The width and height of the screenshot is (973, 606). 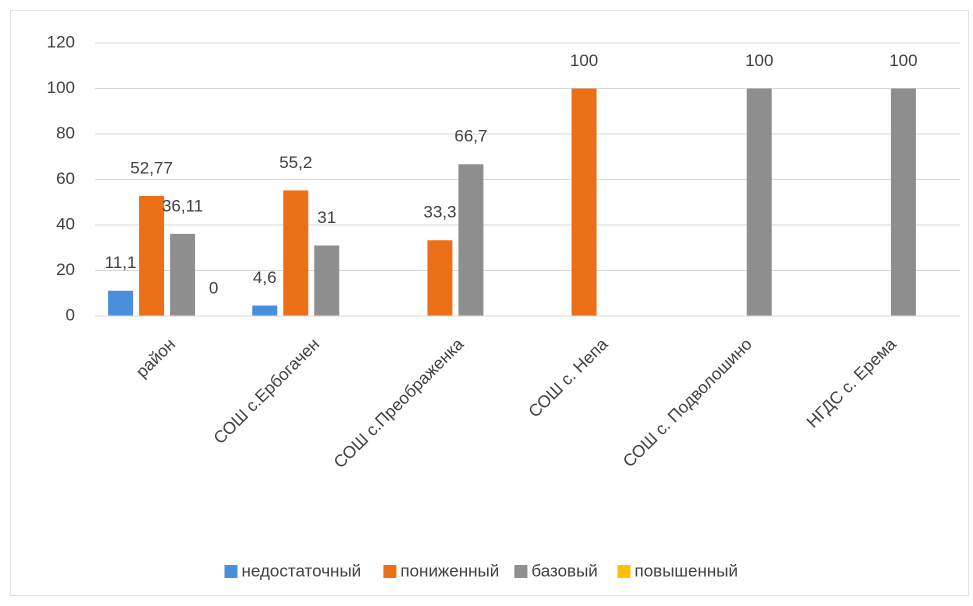 What do you see at coordinates (470, 136) in the screenshot?
I see `data-label: 66,7` at bounding box center [470, 136].